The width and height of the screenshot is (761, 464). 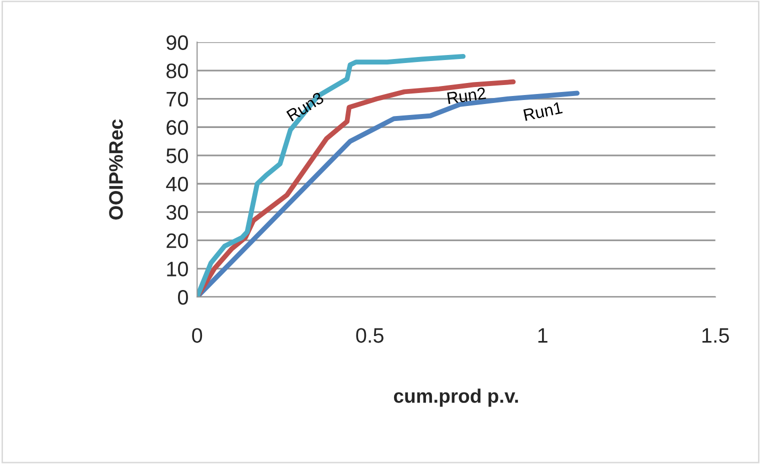 What do you see at coordinates (197, 335) in the screenshot?
I see `x-tick-label: 0` at bounding box center [197, 335].